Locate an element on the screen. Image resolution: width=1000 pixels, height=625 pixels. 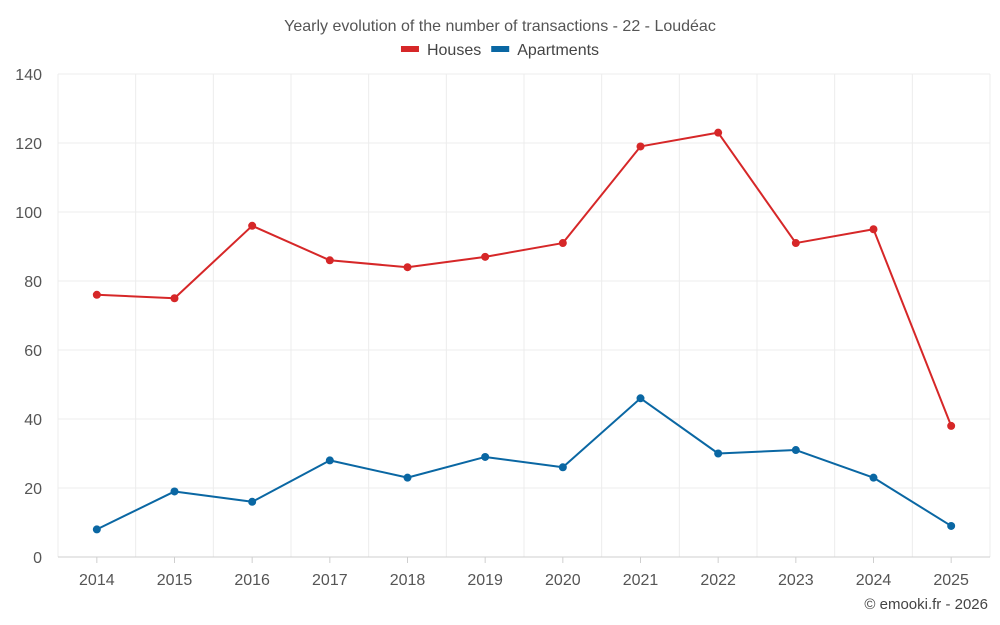
x-tick-label: 2024 is located at coordinates (874, 580).